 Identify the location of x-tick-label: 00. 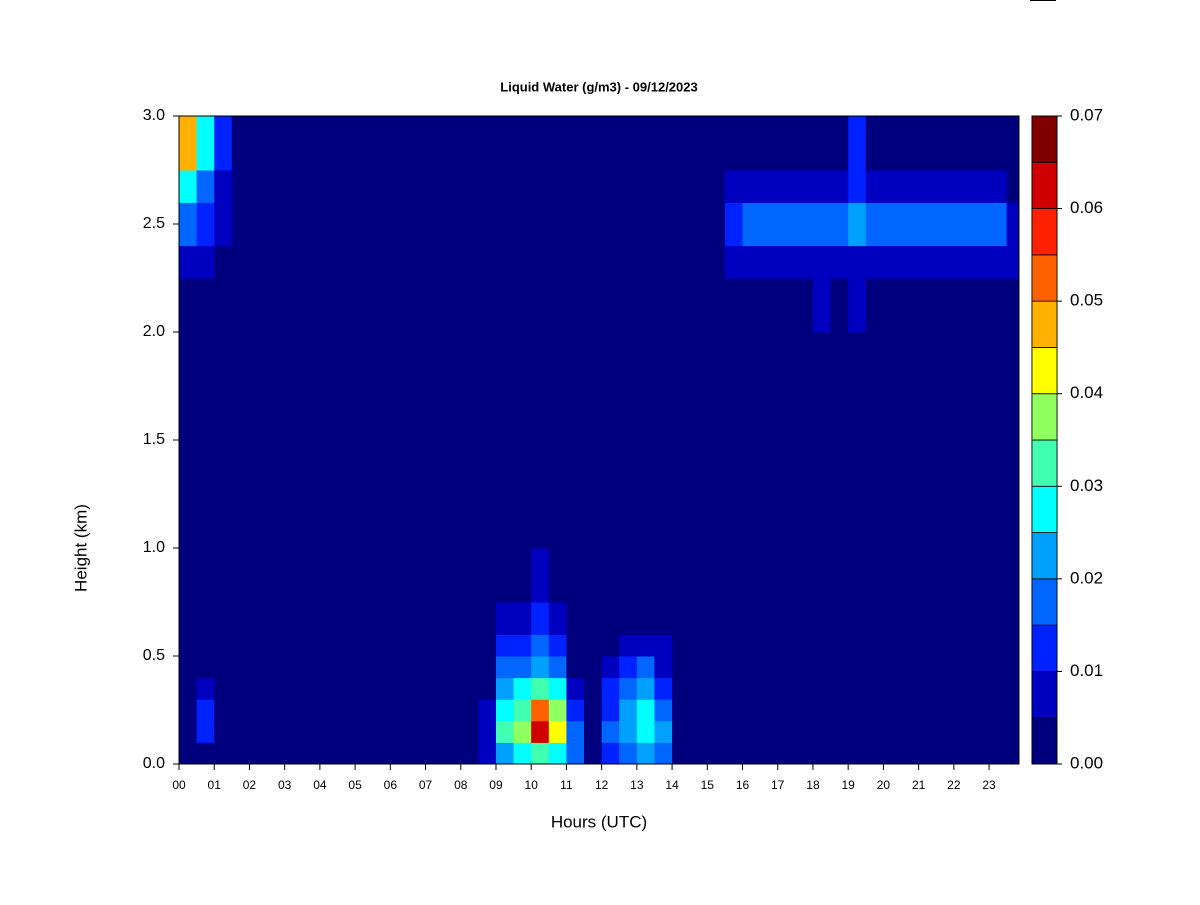
(179, 785).